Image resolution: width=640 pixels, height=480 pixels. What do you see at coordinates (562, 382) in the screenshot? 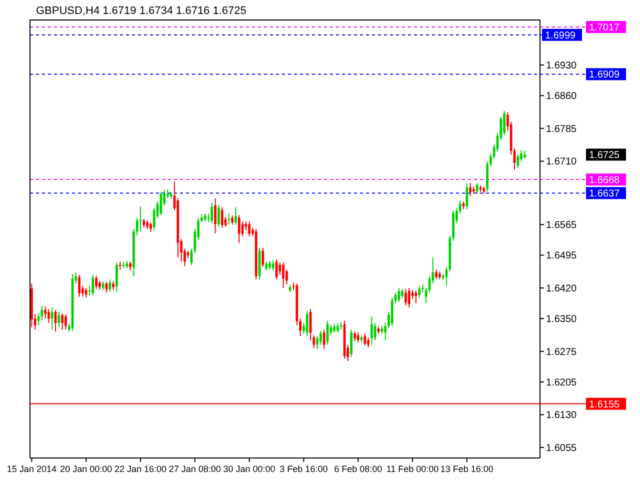
I see `y-tick-label: 1.6205` at bounding box center [562, 382].